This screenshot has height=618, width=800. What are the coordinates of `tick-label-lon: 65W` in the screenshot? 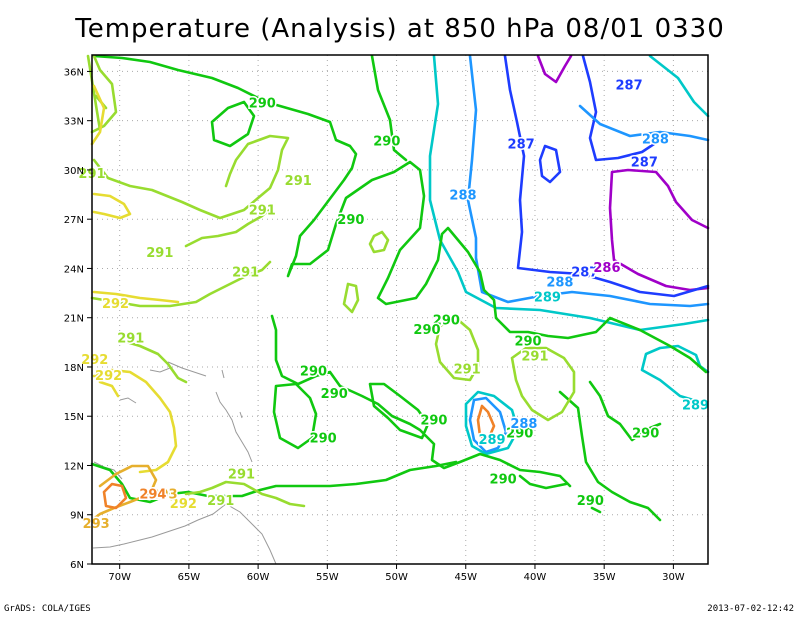 It's located at (189, 577).